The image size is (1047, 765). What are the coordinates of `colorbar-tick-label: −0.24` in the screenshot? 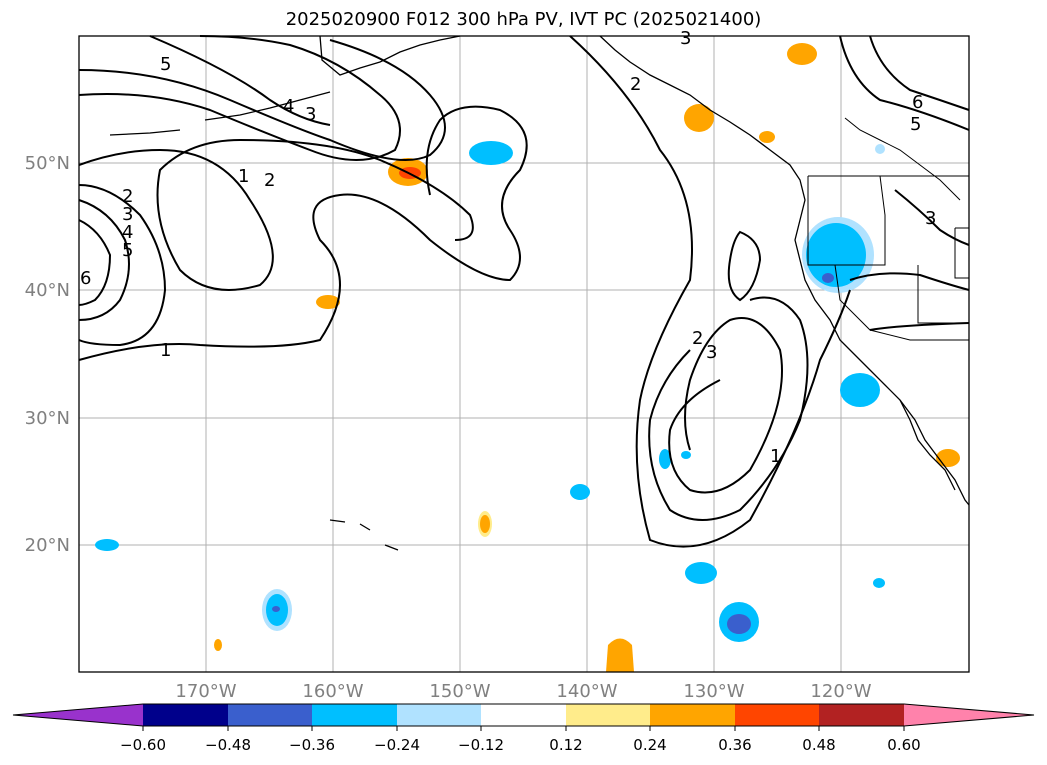 It's located at (397, 745).